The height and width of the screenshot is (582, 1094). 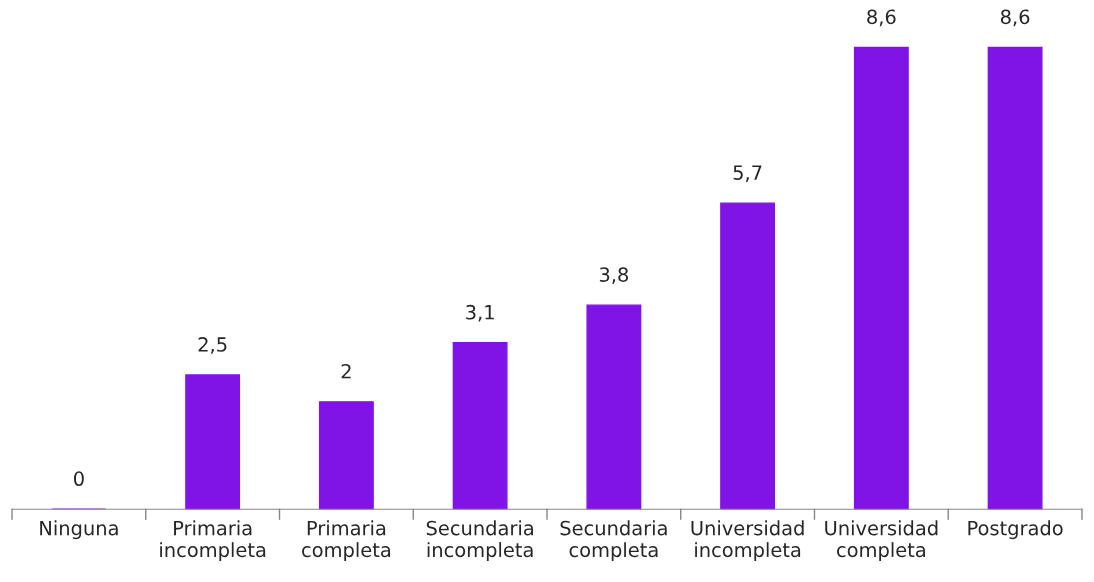 I want to click on data-label: 3,8, so click(x=613, y=275).